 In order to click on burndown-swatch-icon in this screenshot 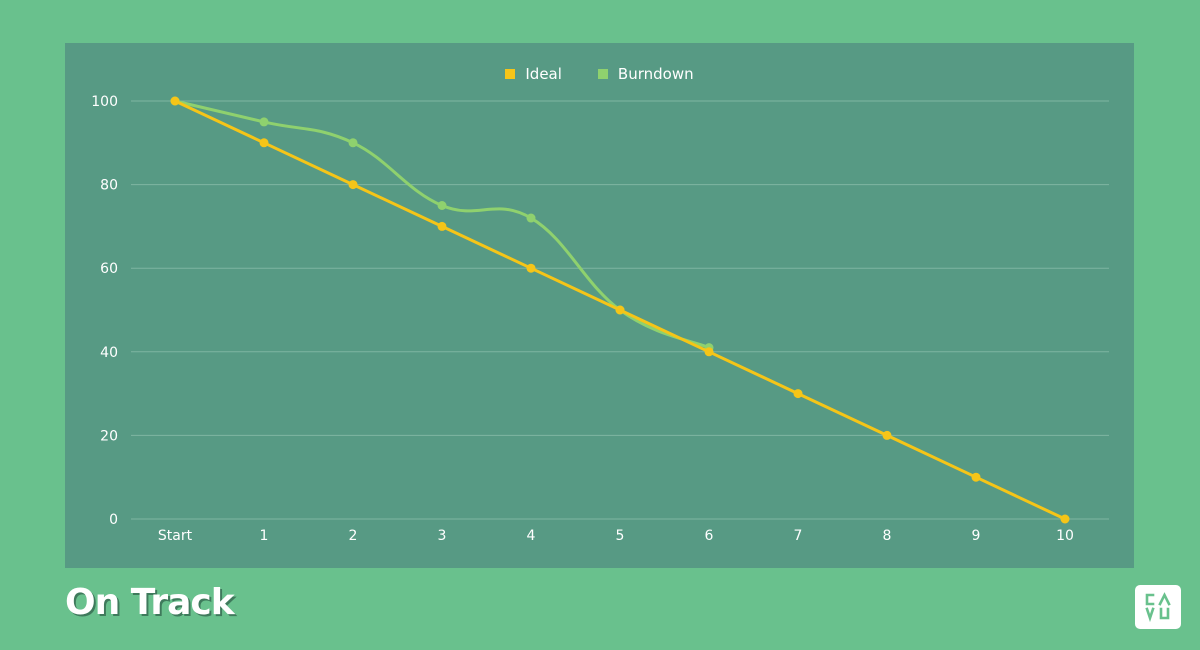, I will do `click(602, 74)`.